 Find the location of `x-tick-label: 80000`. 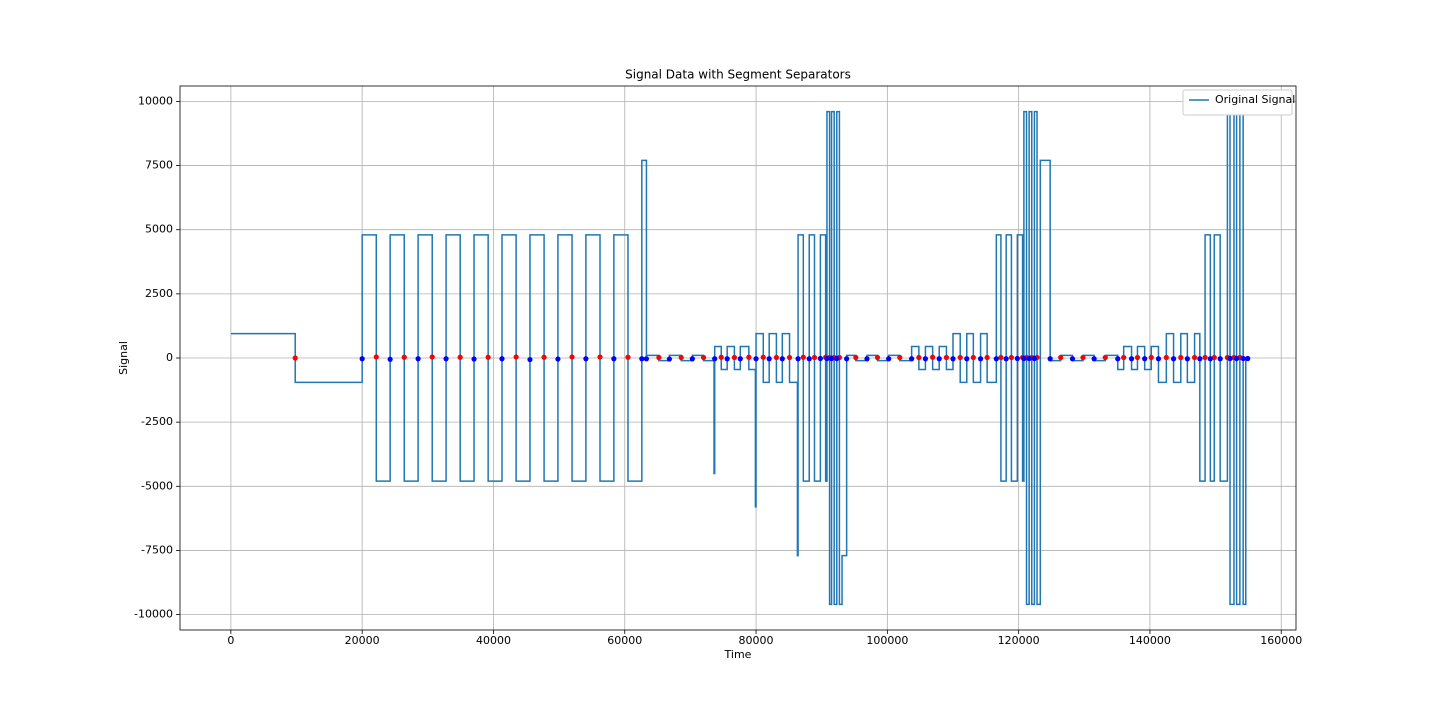

x-tick-label: 80000 is located at coordinates (756, 640).